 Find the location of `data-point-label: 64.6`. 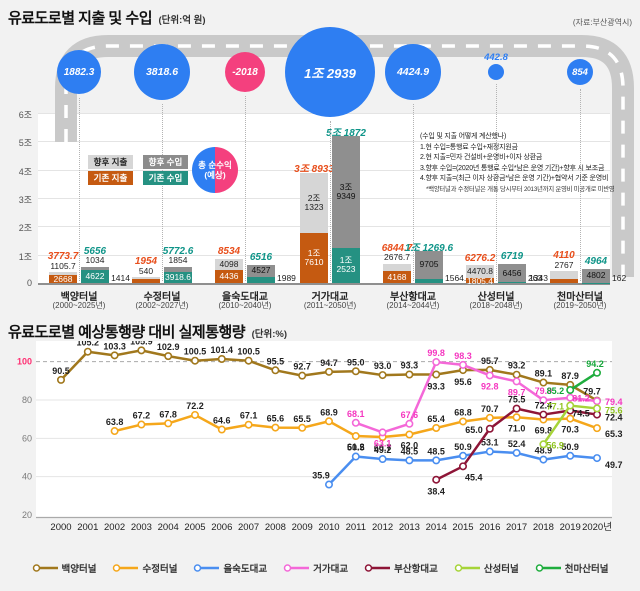

data-point-label: 64.6 is located at coordinates (222, 421).